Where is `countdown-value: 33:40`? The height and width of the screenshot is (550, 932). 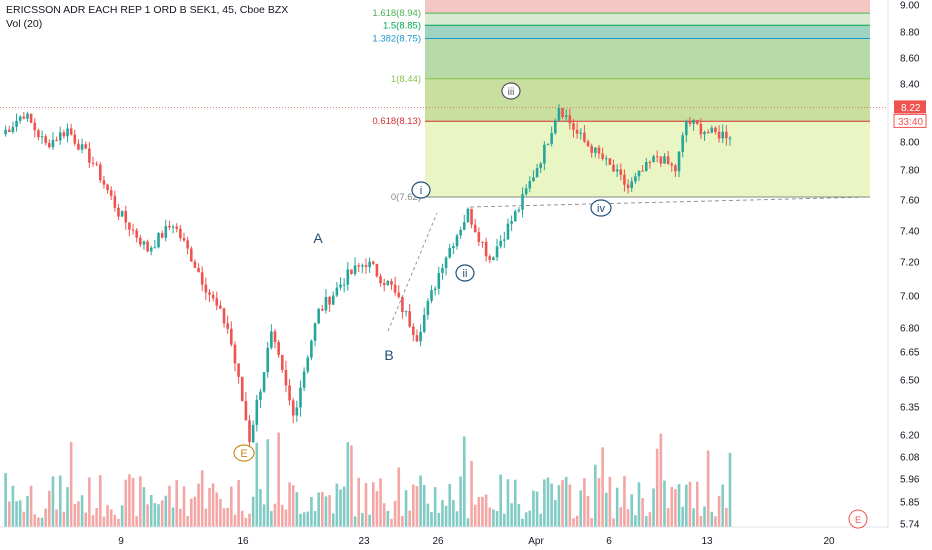
countdown-value: 33:40 is located at coordinates (910, 122).